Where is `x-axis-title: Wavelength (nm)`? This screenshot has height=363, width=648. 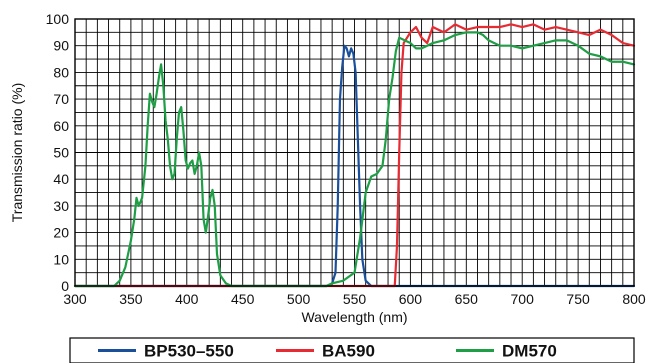
x-axis-title: Wavelength (nm) is located at coordinates (354, 317).